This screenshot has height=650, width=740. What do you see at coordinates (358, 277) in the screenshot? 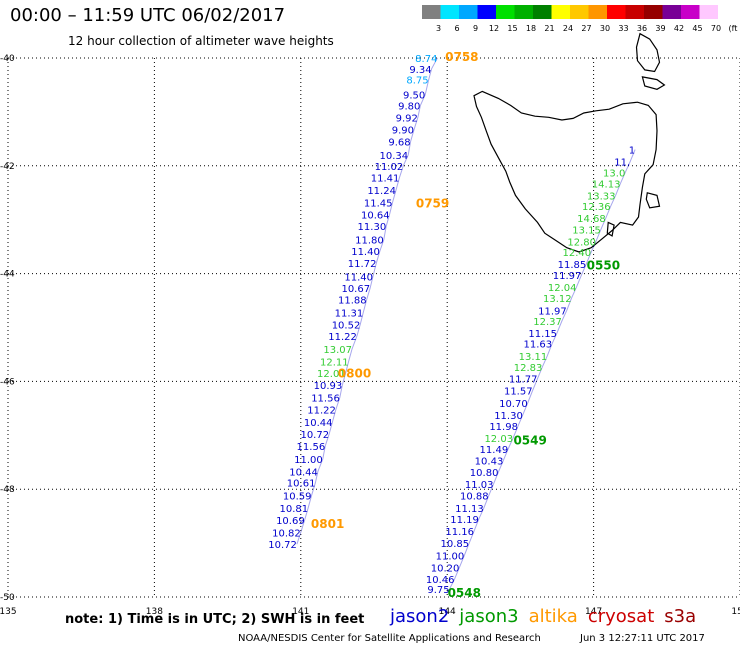
I see `wave-height-label: 11.40` at bounding box center [358, 277].